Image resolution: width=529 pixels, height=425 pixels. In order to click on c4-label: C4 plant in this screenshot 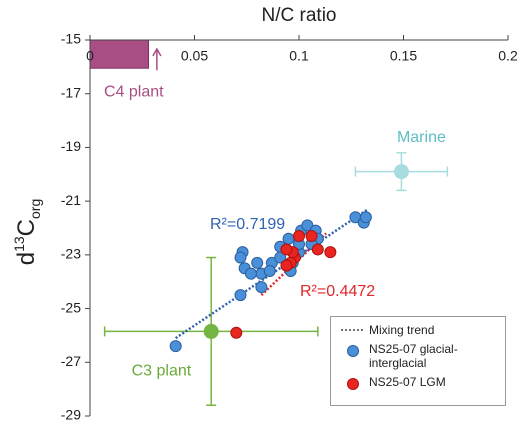, I will do `click(134, 91)`.